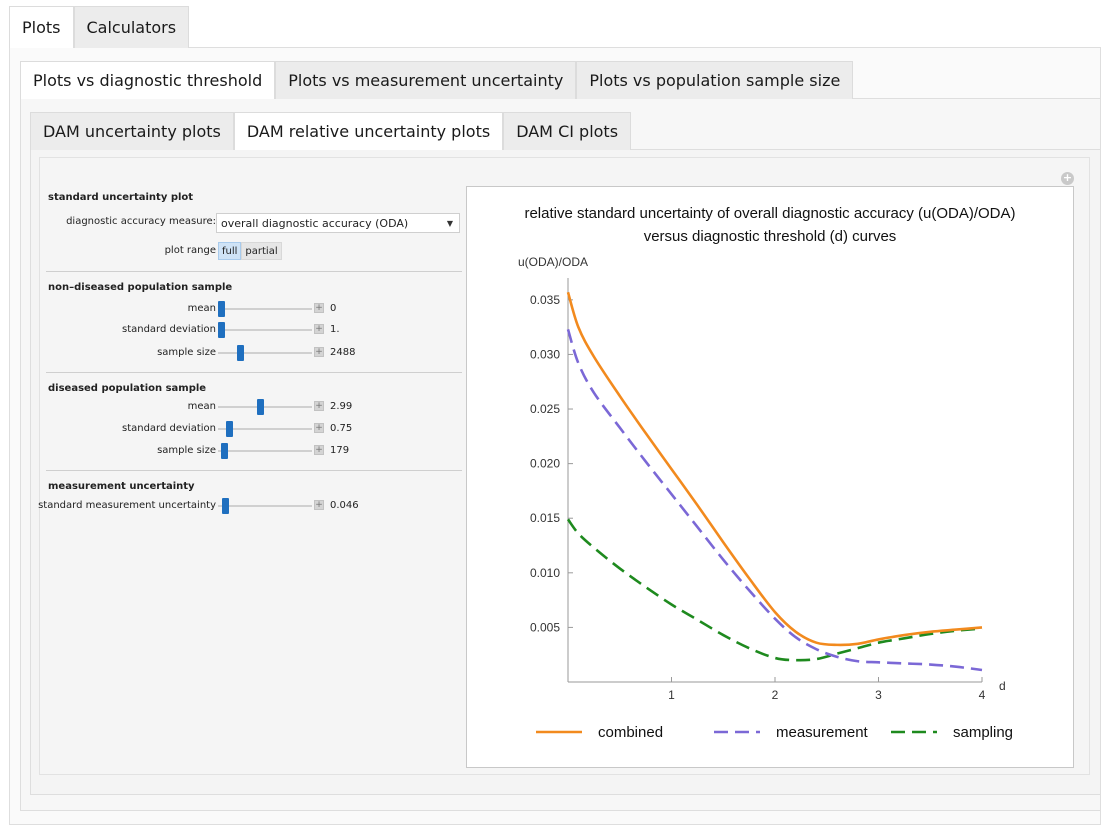 Image resolution: width=1101 pixels, height=828 pixels. Describe the element at coordinates (121, 197) in the screenshot. I see `section-title: standard uncertainty plot` at that location.